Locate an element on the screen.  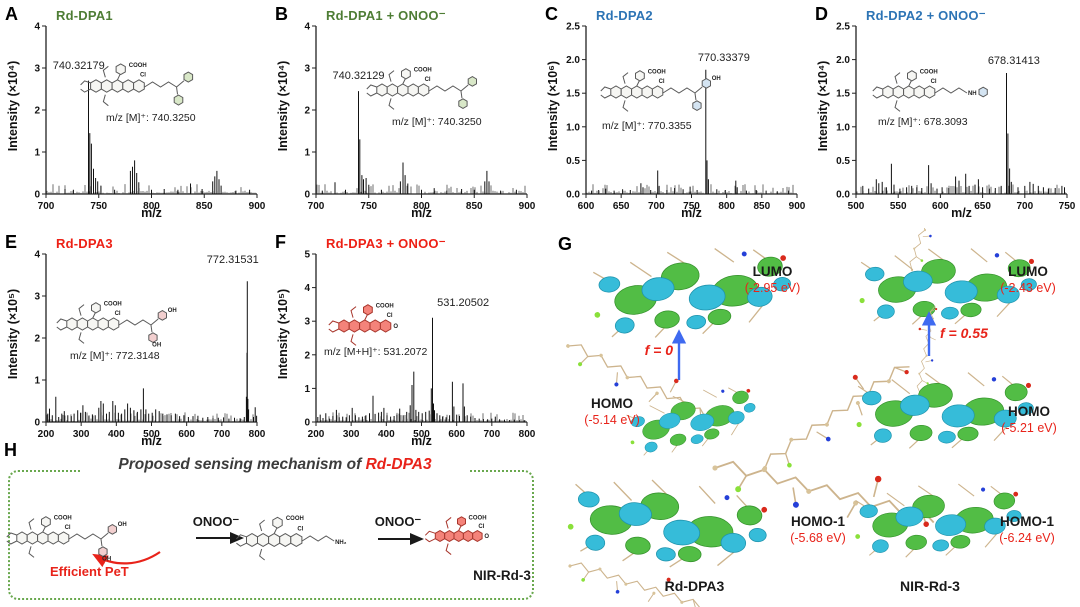
main-peak-label: 740.32179 is located at coordinates (78, 65).